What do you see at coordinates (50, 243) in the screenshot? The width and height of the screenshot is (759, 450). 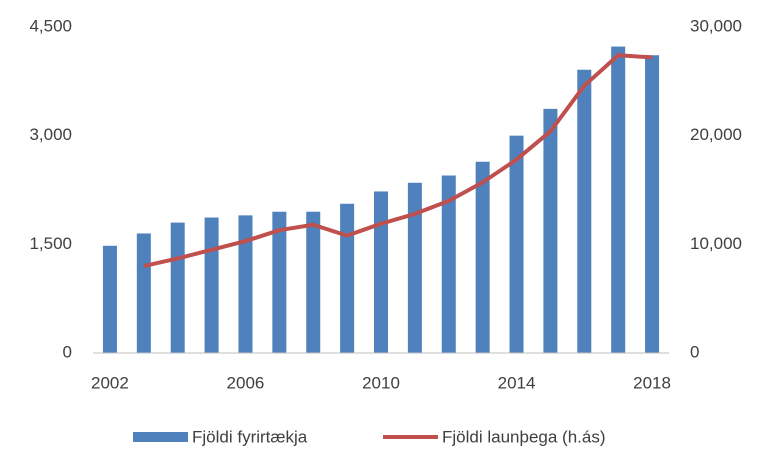 I see `y-tick-label: 1,500` at bounding box center [50, 243].